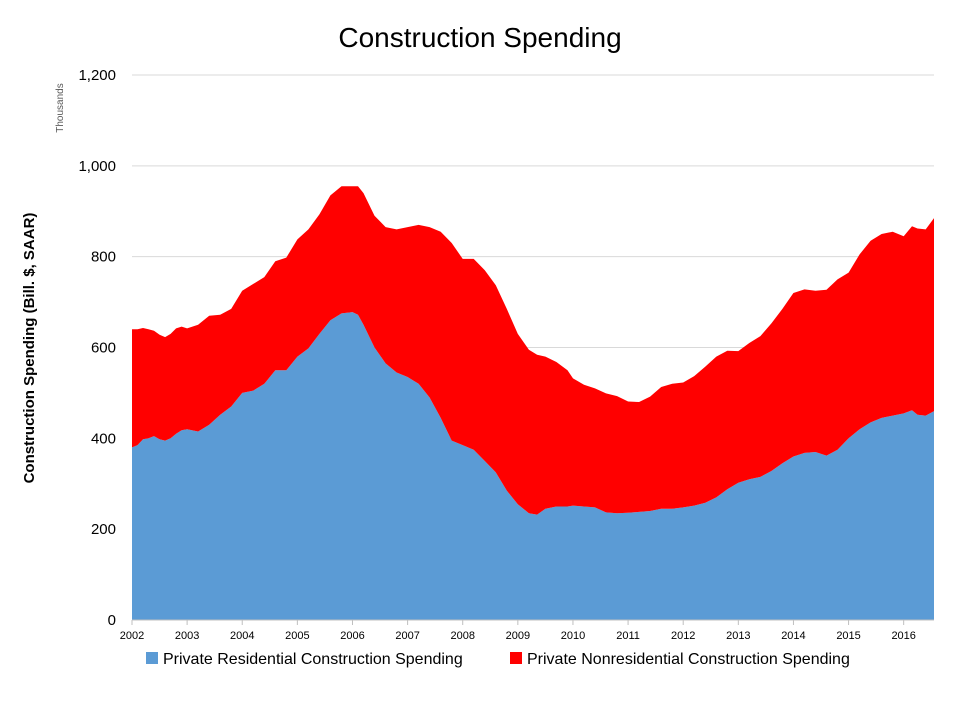 The image size is (960, 720). What do you see at coordinates (297, 636) in the screenshot?
I see `x-tick-label: 2005` at bounding box center [297, 636].